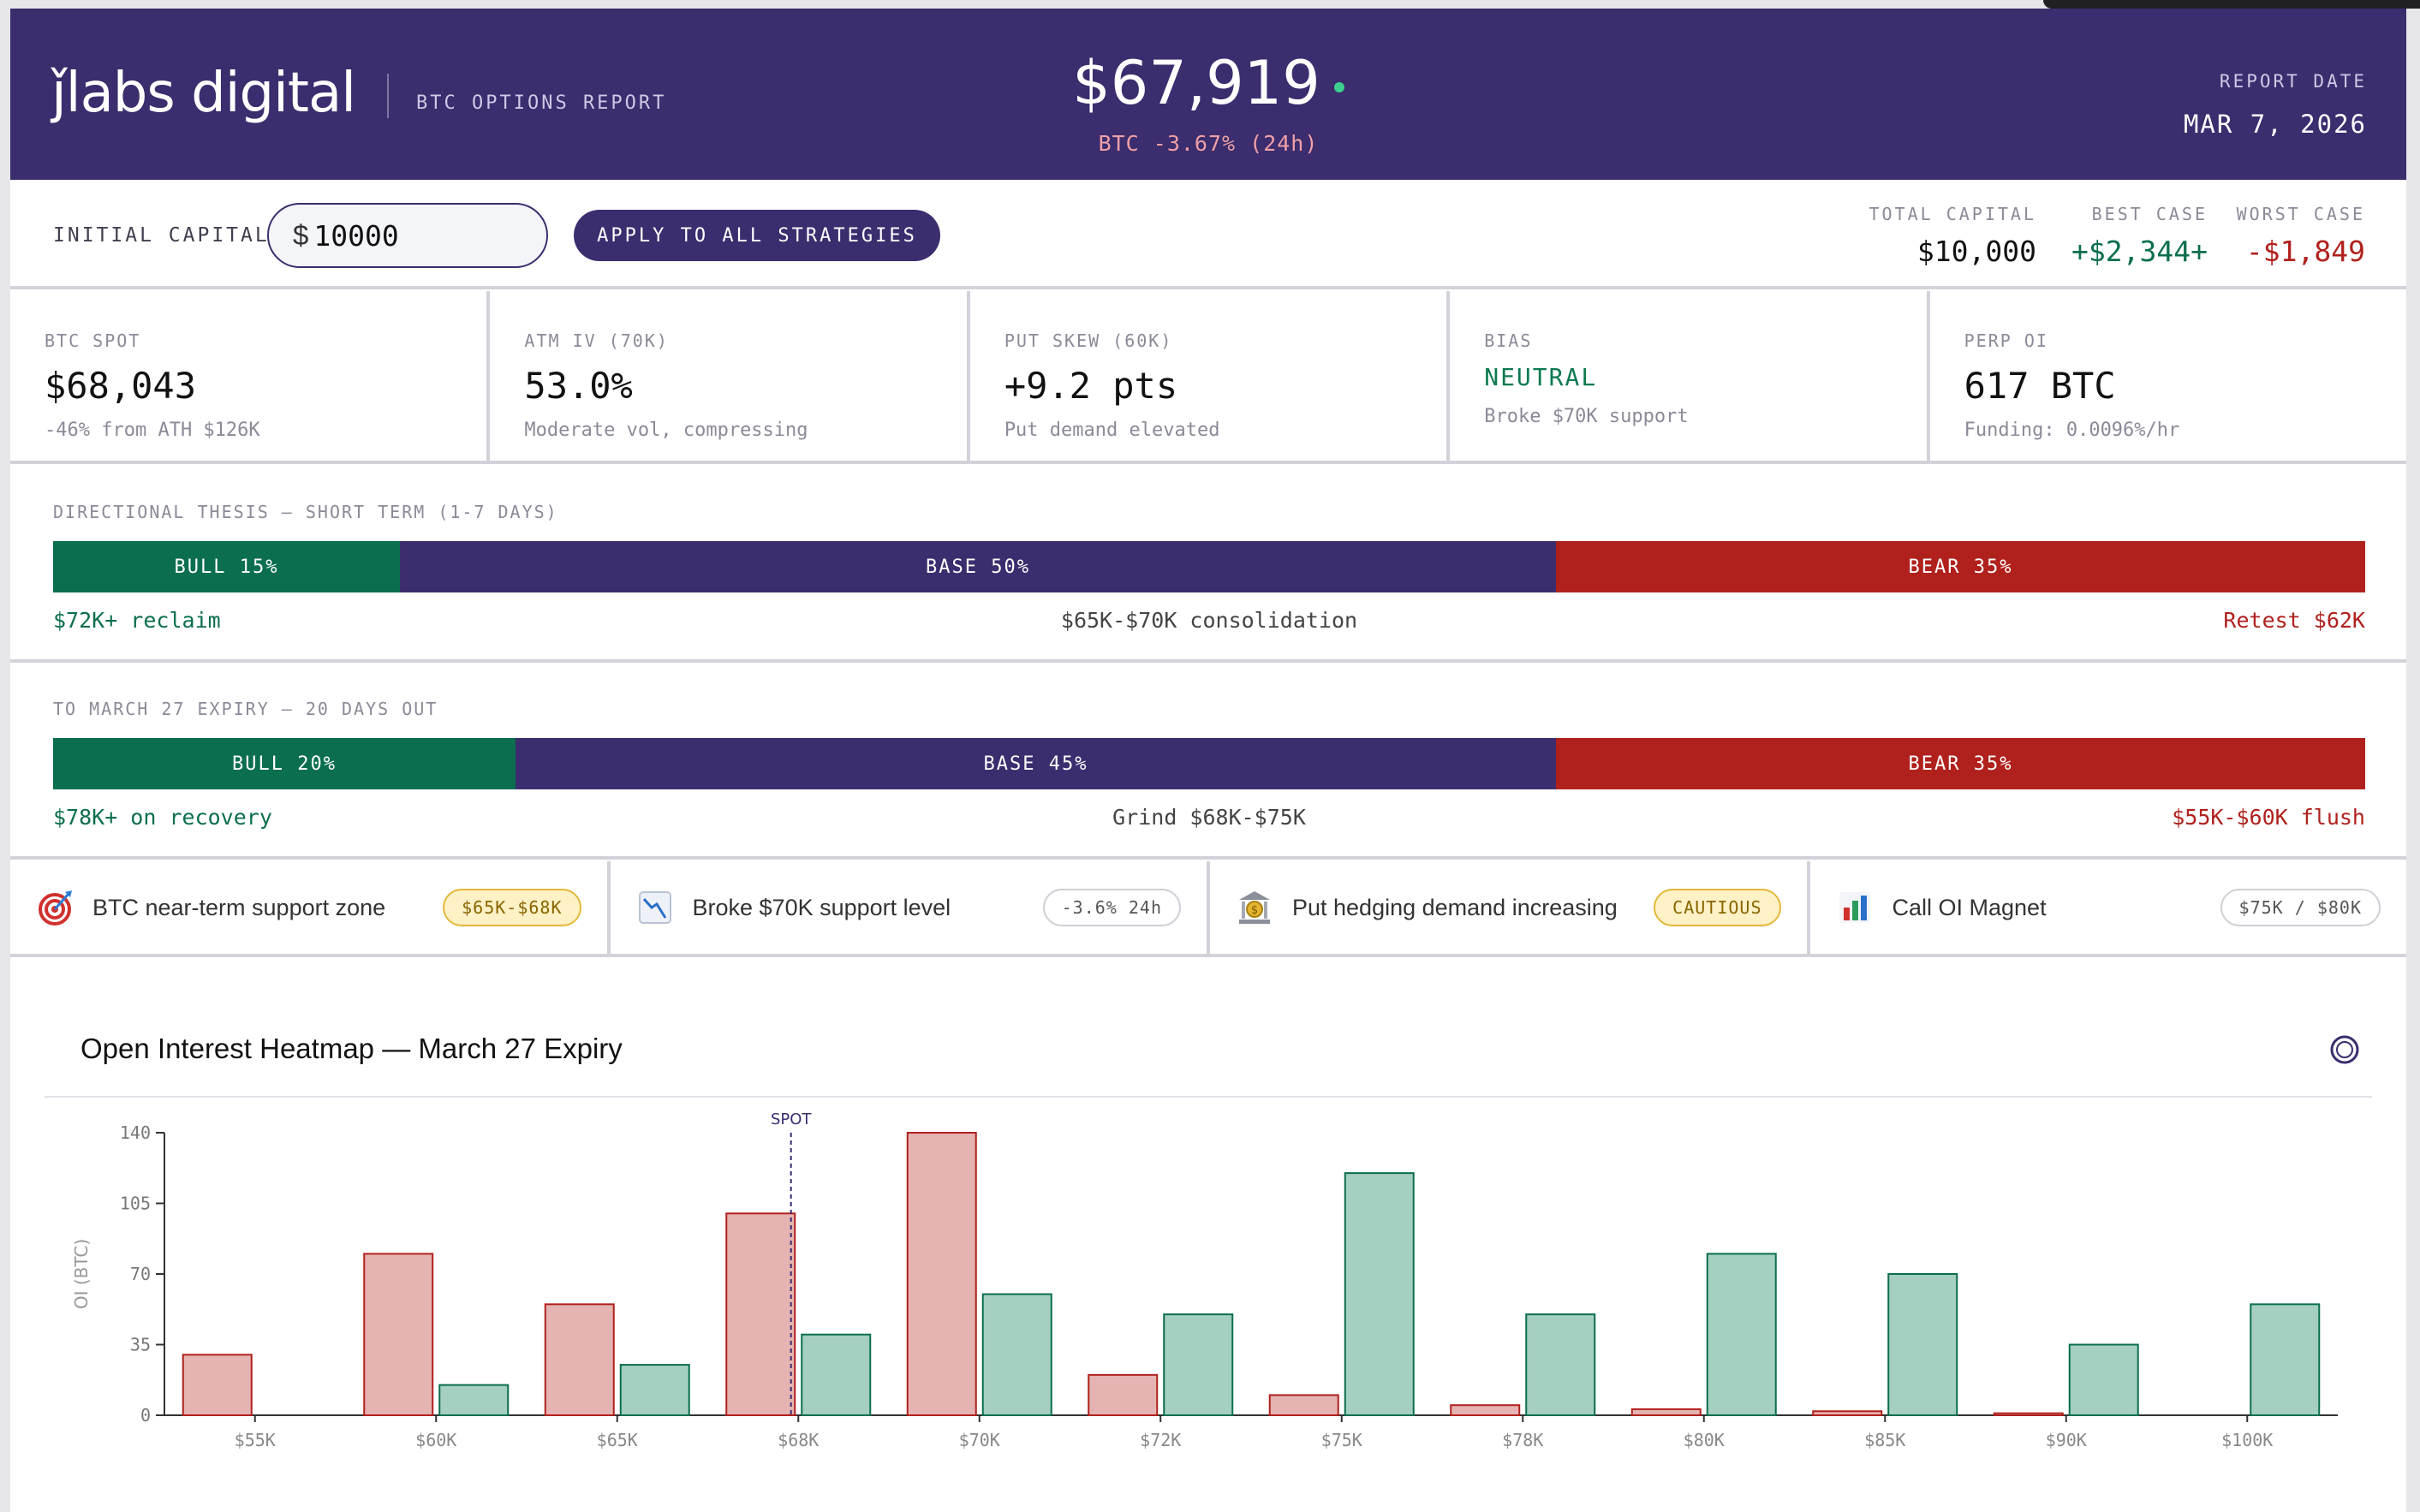 This screenshot has width=2420, height=1512. Describe the element at coordinates (284, 763) in the screenshot. I see `bull-segment: BULL 20%` at that location.